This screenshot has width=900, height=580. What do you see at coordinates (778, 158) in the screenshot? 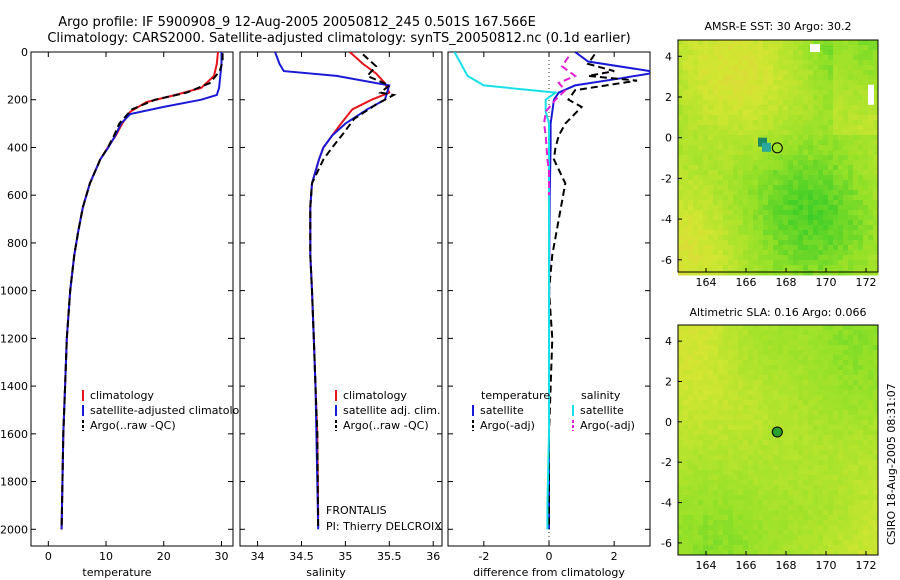
I see `map-field` at bounding box center [778, 158].